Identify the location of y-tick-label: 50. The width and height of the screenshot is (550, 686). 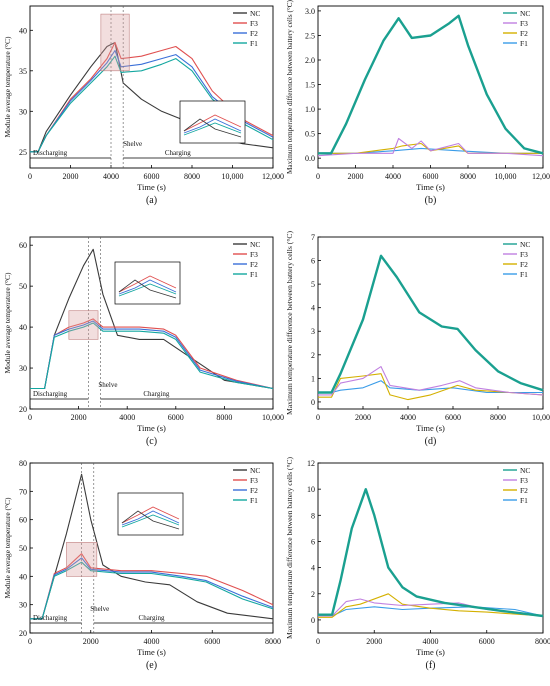
(23, 286).